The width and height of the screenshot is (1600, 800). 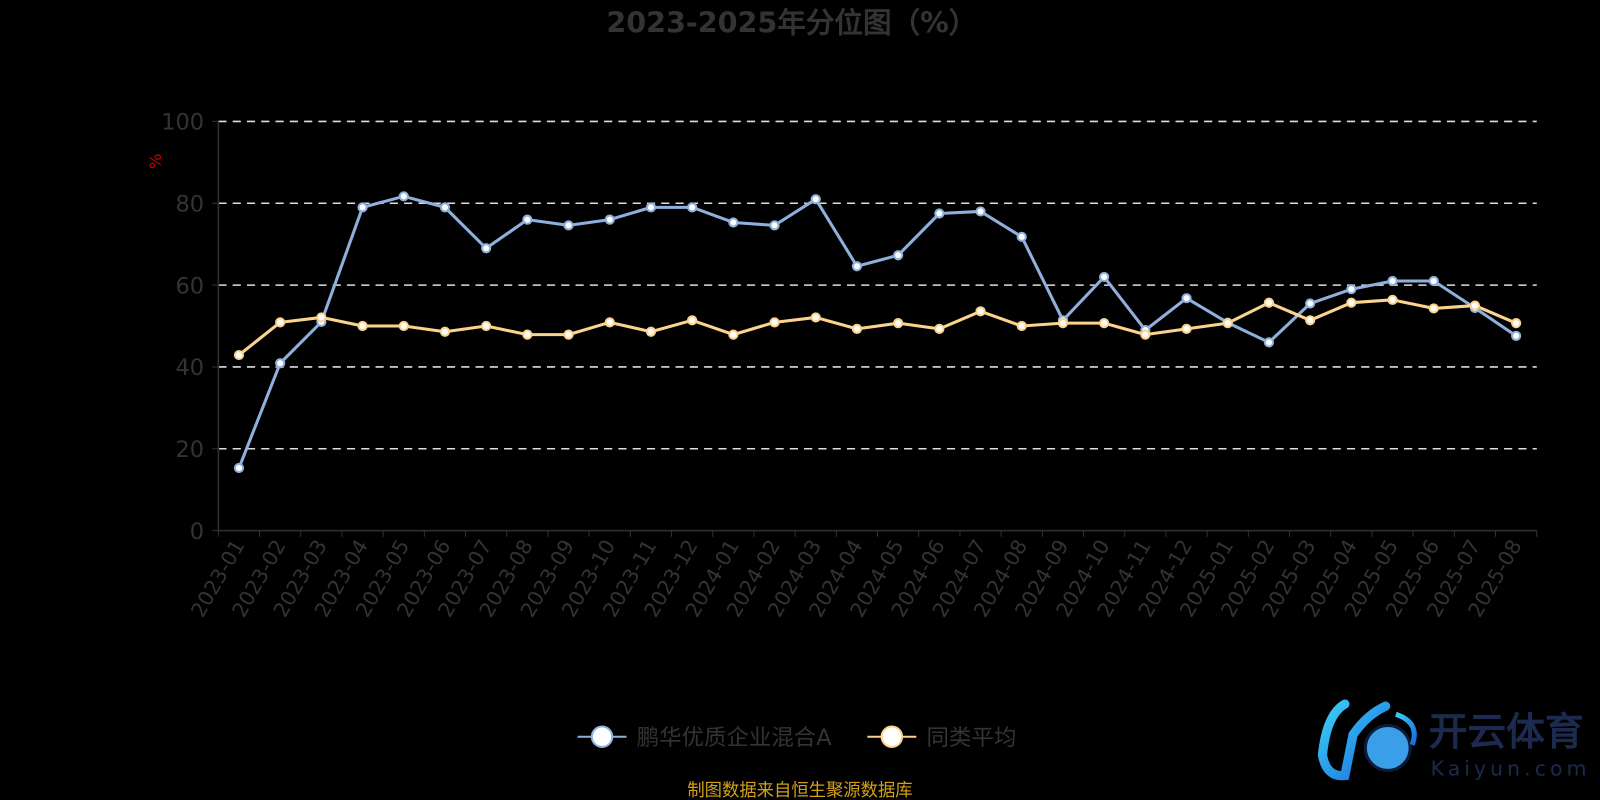 What do you see at coordinates (799, 790) in the screenshot?
I see `data-source-footer: 制图数据来自恒生聚源数据库` at bounding box center [799, 790].